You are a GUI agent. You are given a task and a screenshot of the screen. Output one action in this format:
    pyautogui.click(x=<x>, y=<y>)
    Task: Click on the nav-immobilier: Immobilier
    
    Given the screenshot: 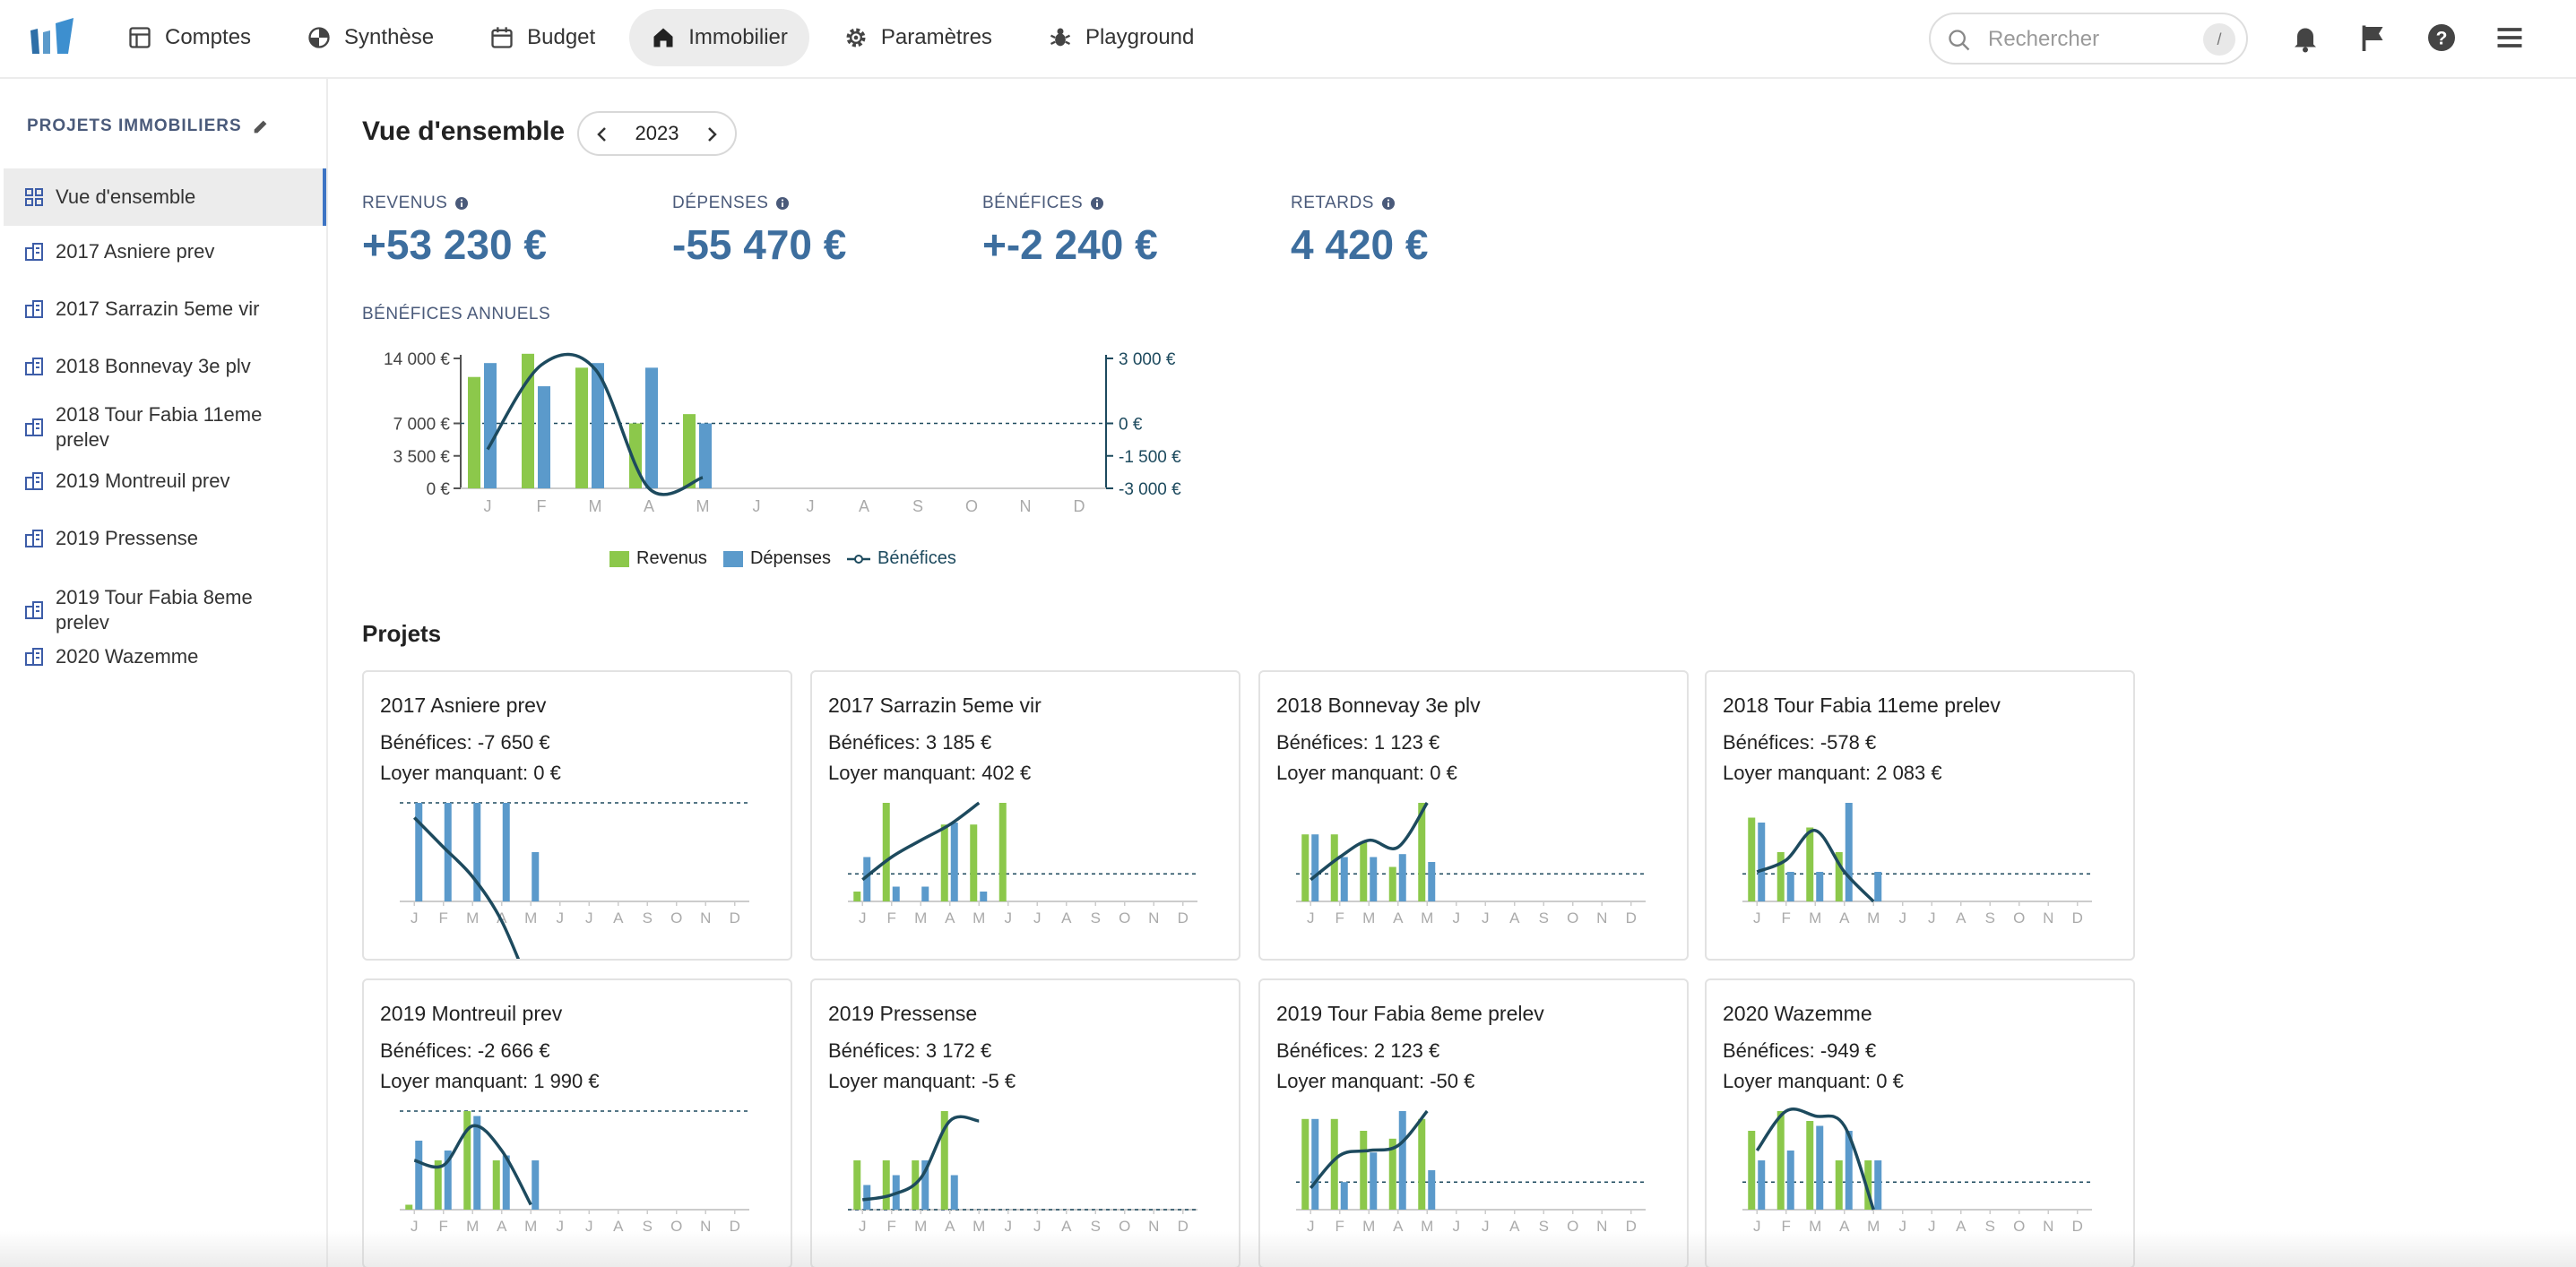 What is the action you would take?
    pyautogui.click(x=719, y=38)
    